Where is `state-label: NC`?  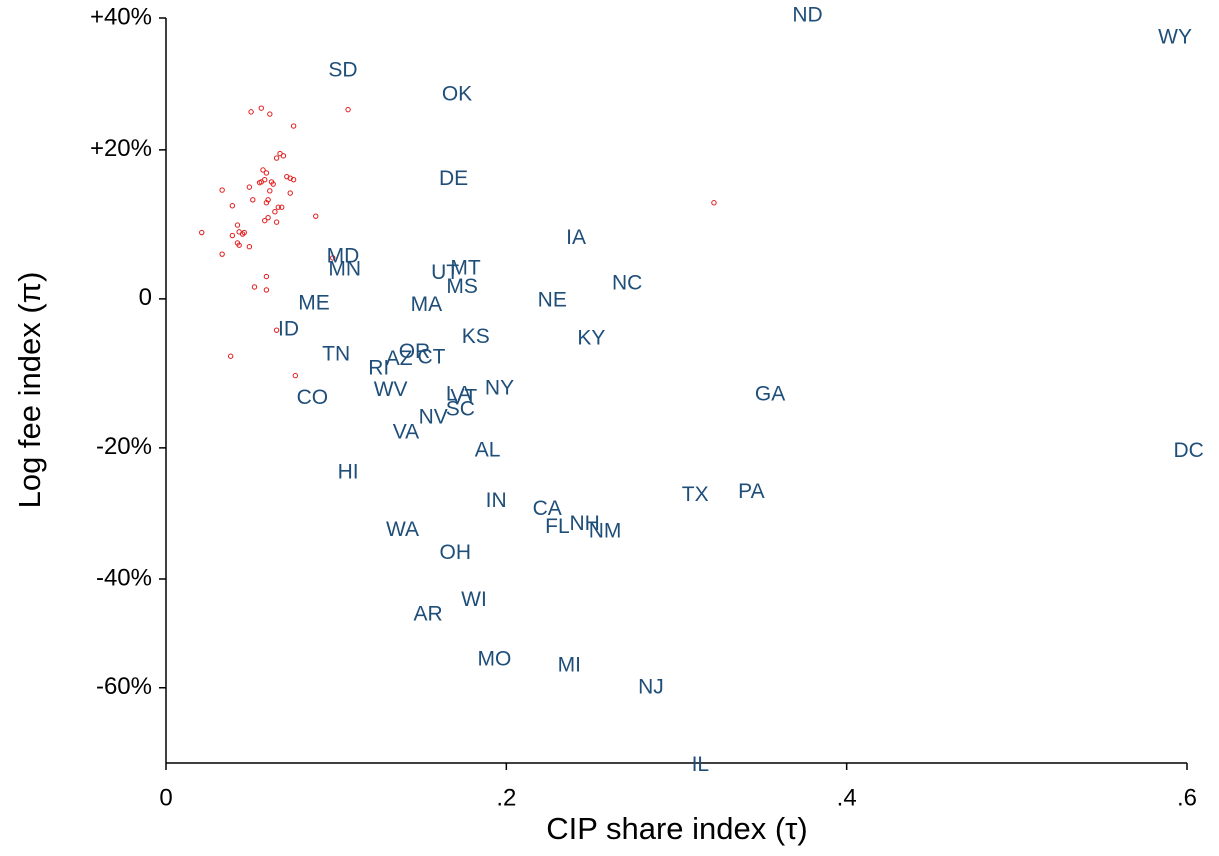
state-label: NC is located at coordinates (627, 283).